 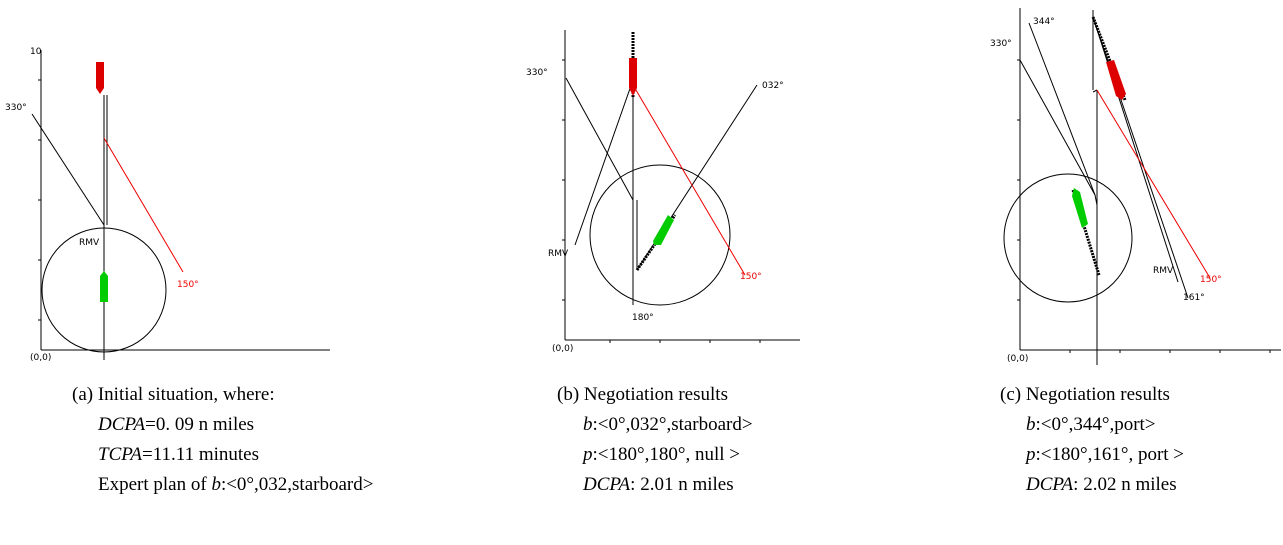 What do you see at coordinates (200, 454) in the screenshot?
I see `tcpa-value: =11.11 minutes` at bounding box center [200, 454].